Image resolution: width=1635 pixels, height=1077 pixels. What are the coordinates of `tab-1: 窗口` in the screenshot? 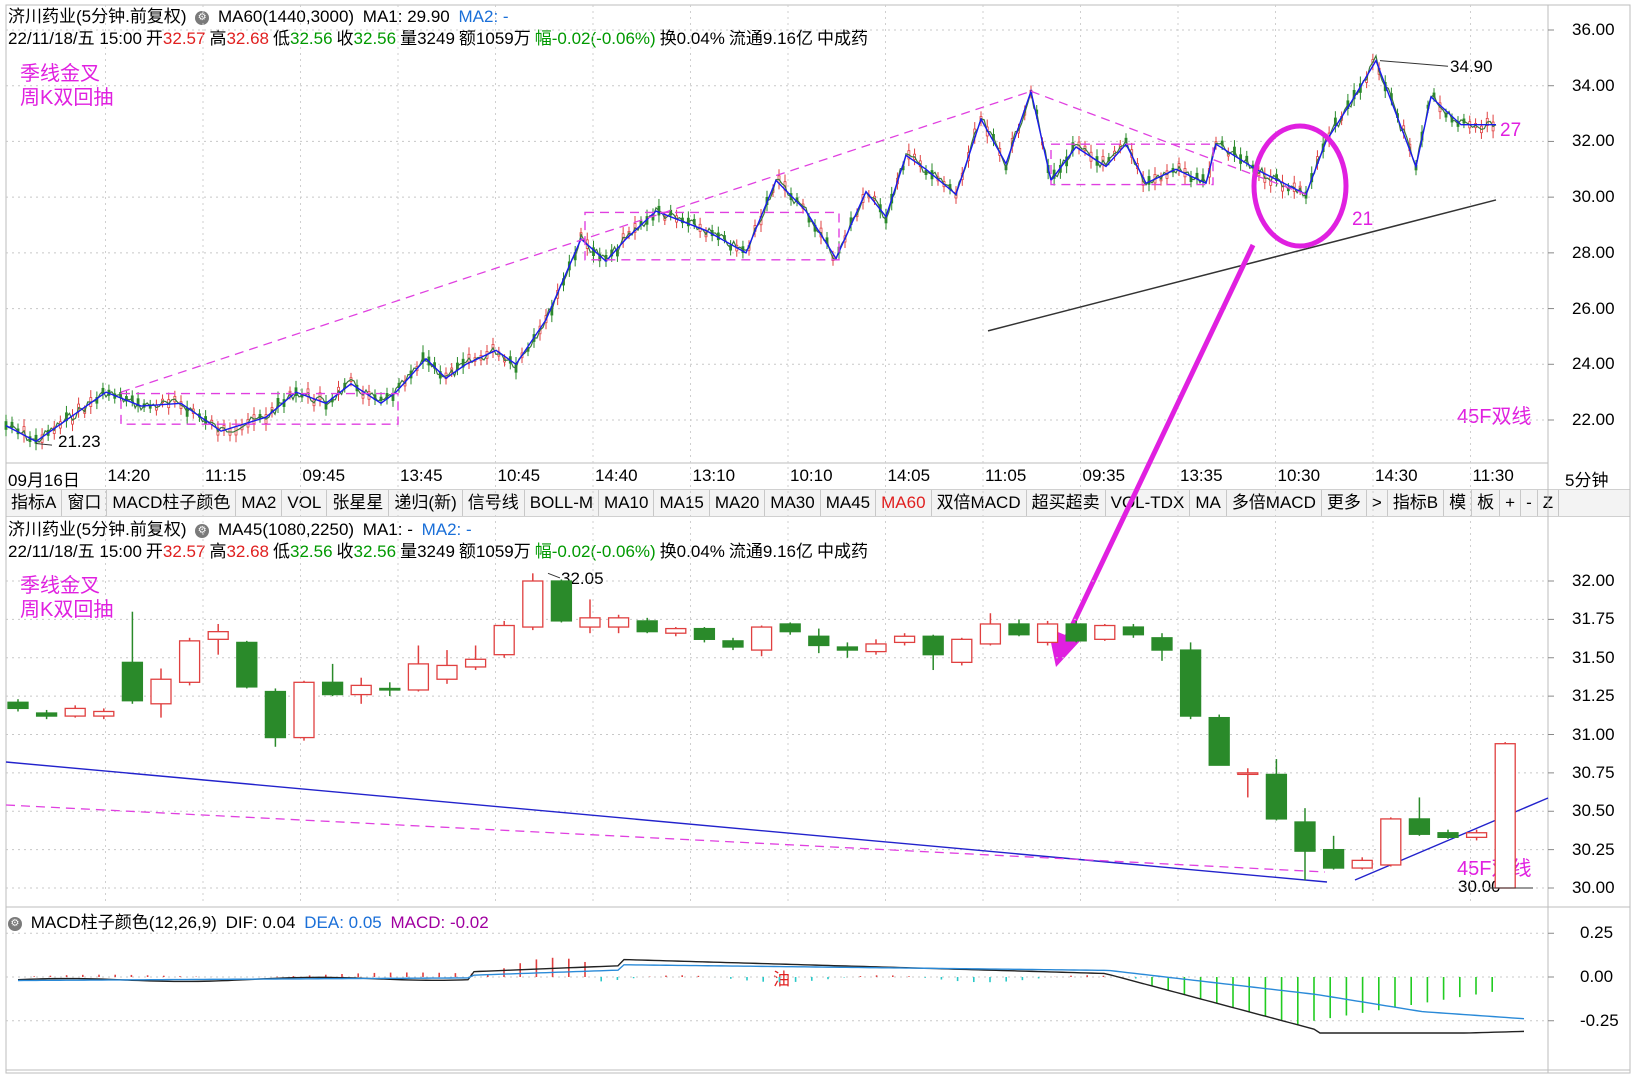 It's located at (85, 503).